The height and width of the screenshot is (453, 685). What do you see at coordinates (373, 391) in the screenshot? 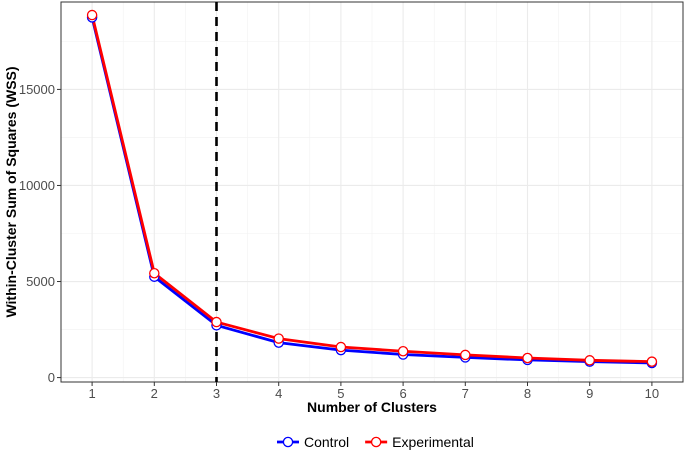
I see `x-axis-ticks: 1 2 3 4 5 6 7 8 9 10` at bounding box center [373, 391].